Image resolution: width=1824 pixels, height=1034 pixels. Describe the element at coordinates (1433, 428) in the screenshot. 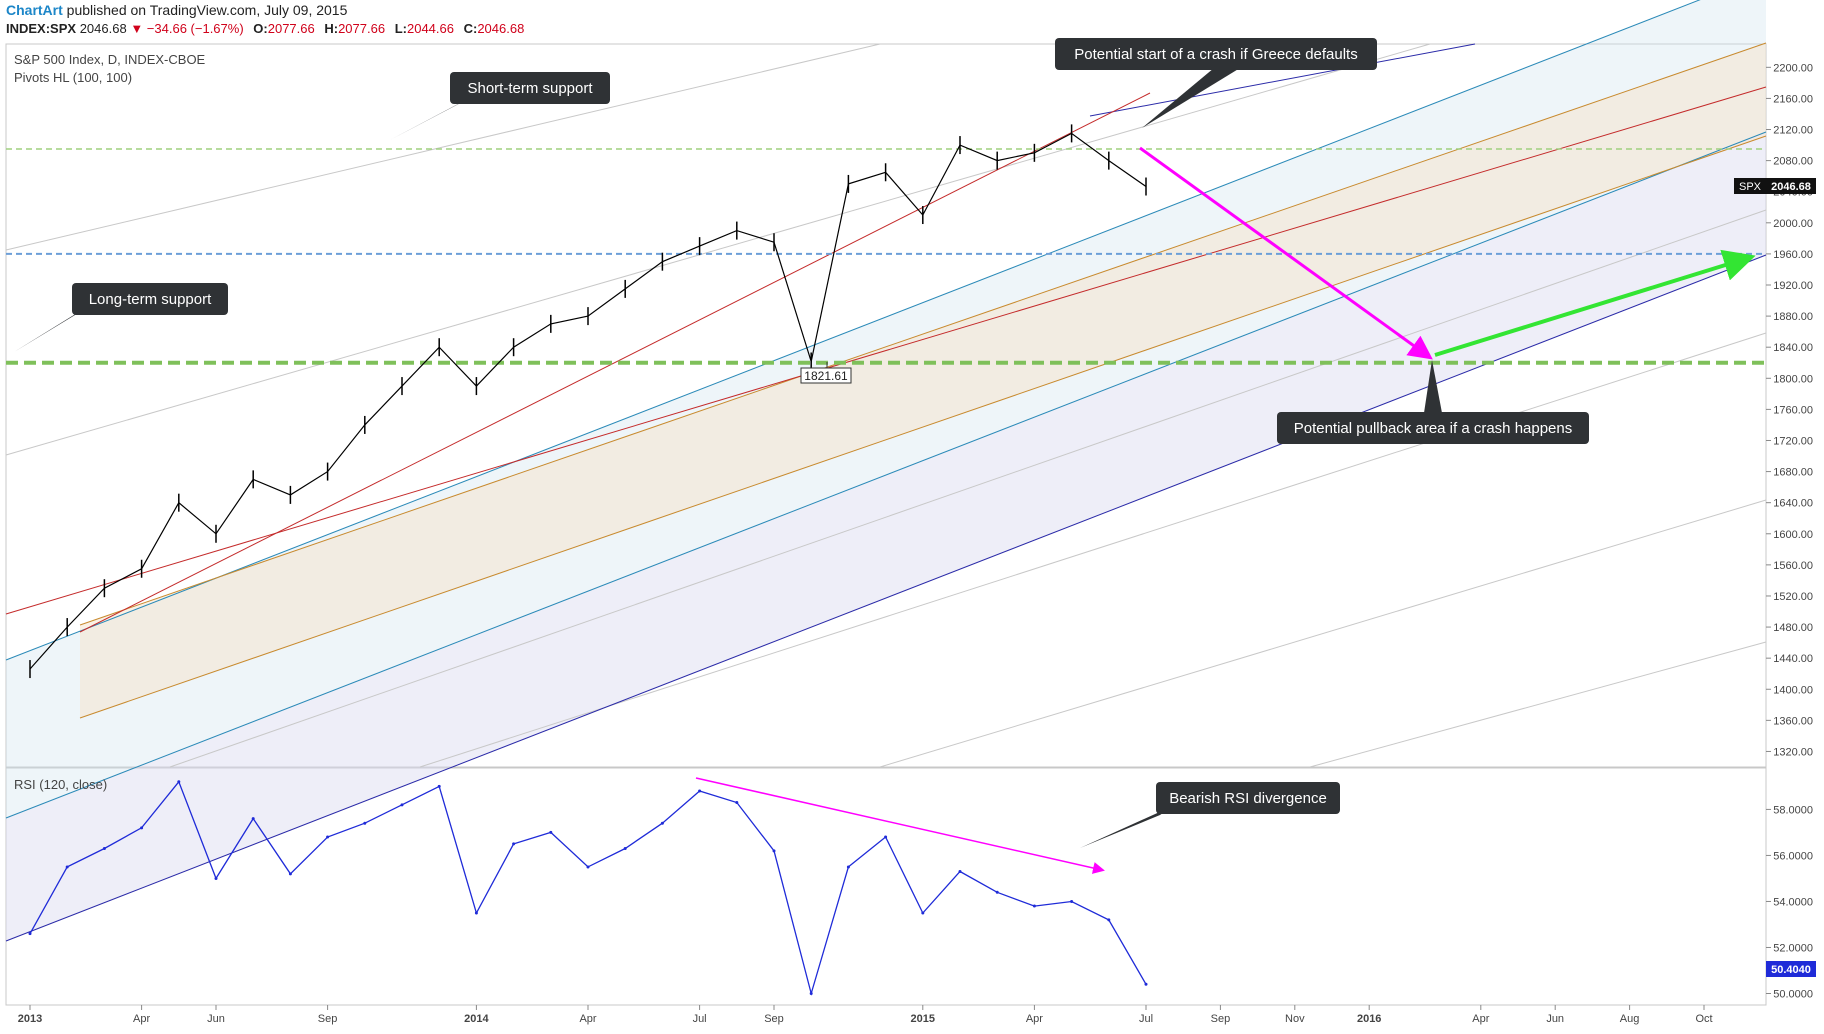

I see `pullback-box` at that location.